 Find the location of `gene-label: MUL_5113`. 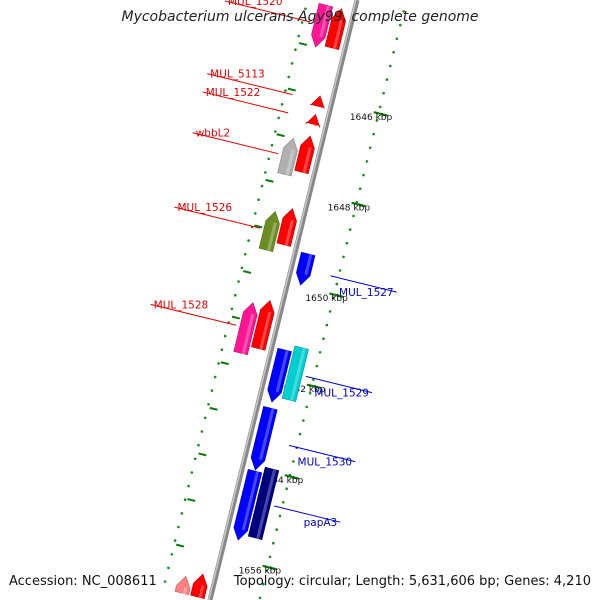

gene-label: MUL_5113 is located at coordinates (237, 75).